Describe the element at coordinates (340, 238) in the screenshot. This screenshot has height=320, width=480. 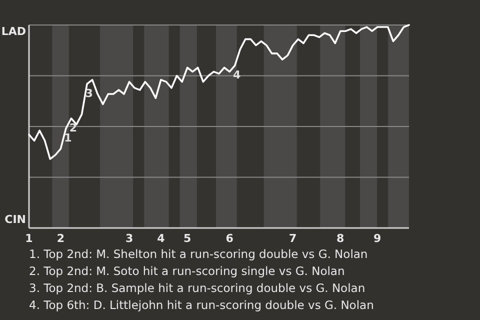
I see `x-tick-label: 8` at that location.